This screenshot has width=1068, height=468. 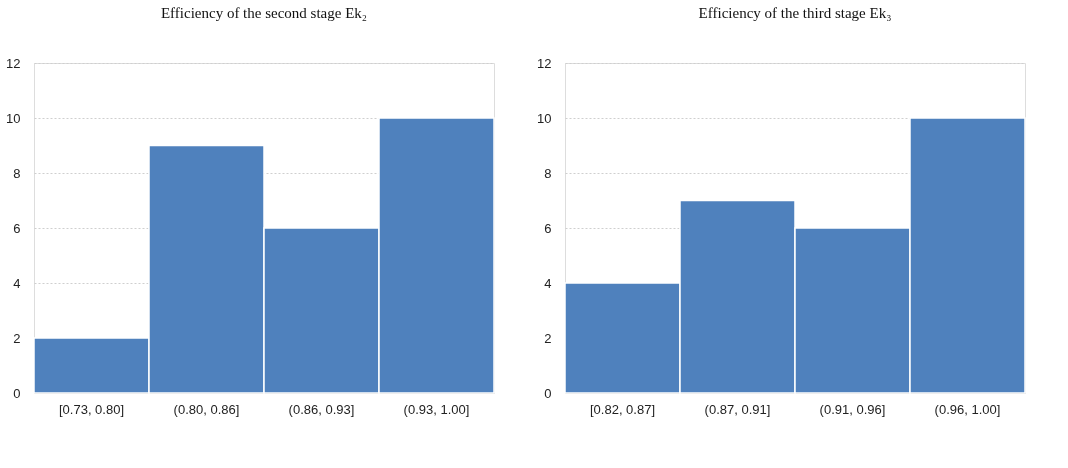 I want to click on x-tick-label: (0.93, 1.00], so click(x=436, y=409).